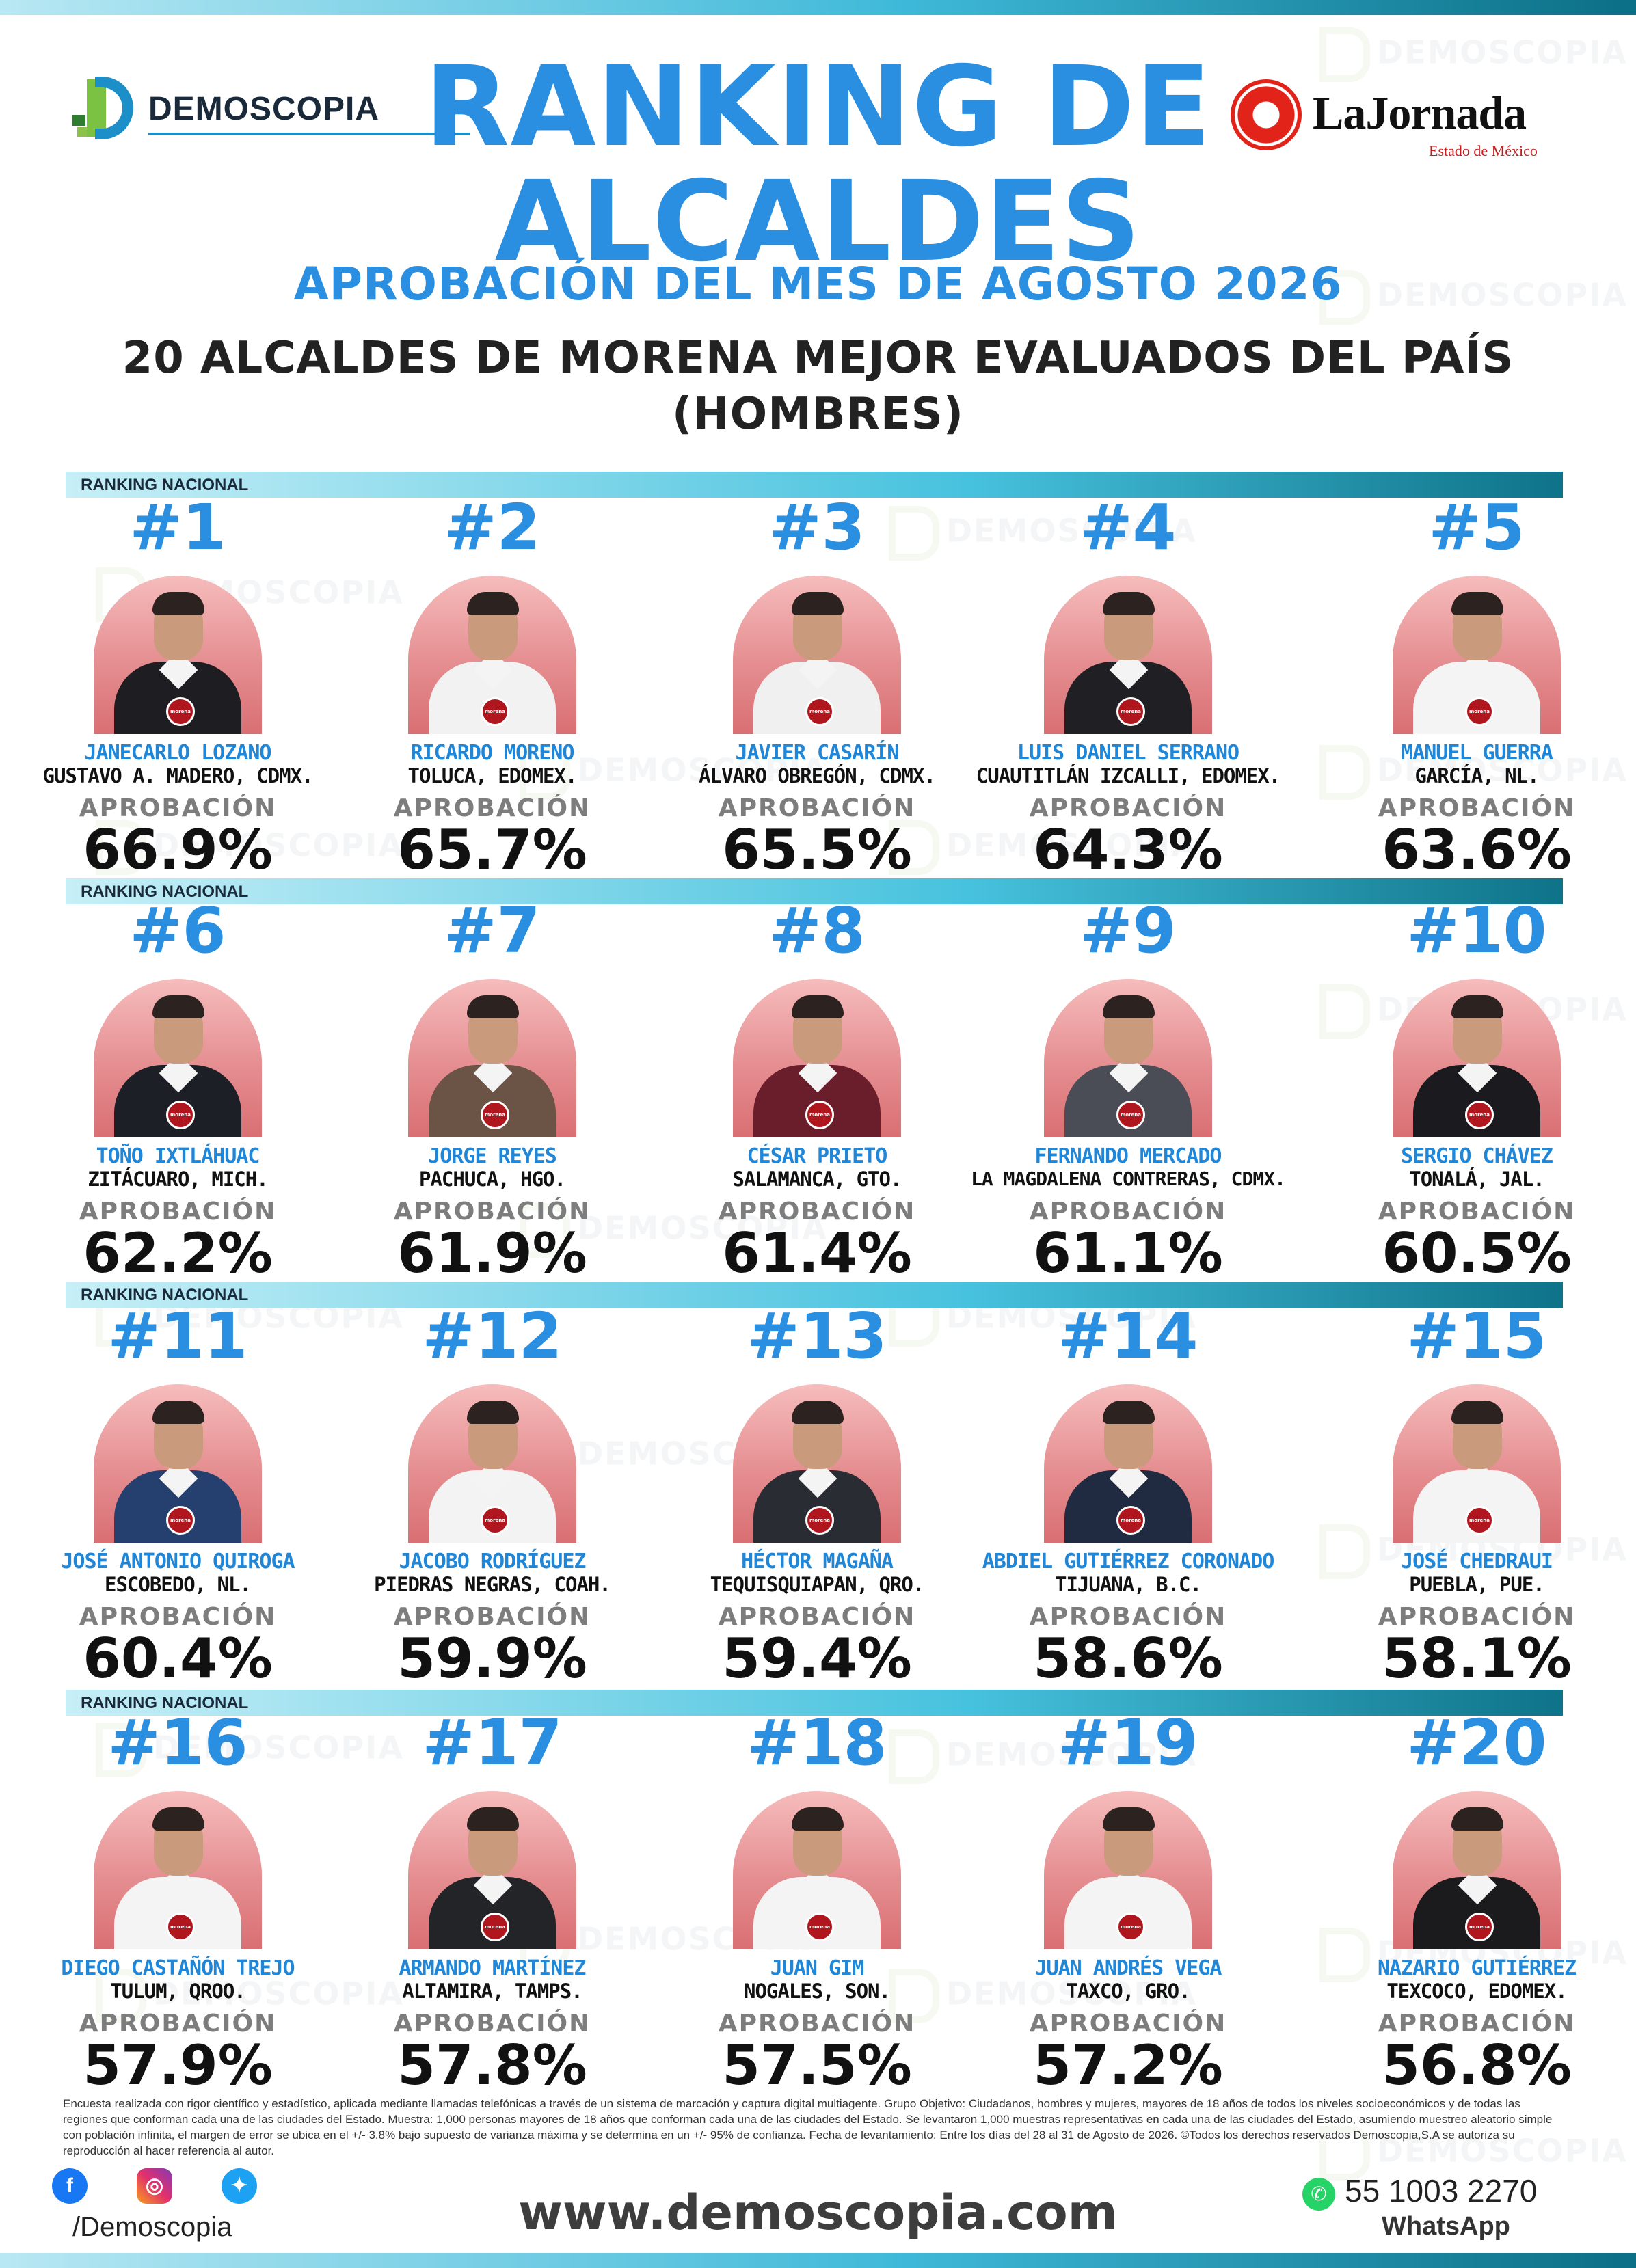 The image size is (1636, 2268). I want to click on rank-number: #19, so click(1128, 1742).